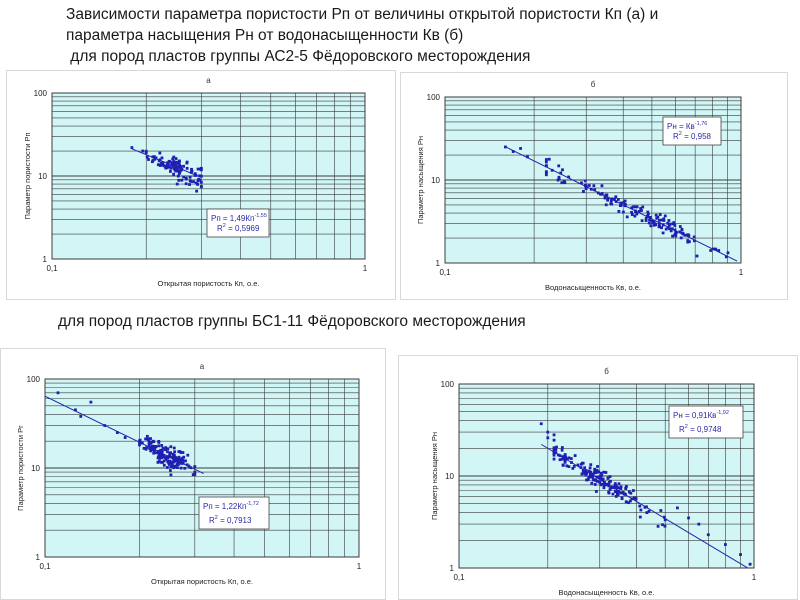 Image resolution: width=800 pixels, height=600 pixels. Describe the element at coordinates (687, 126) in the screenshot. I see `equation-text: Рн = Кв-1,76` at that location.